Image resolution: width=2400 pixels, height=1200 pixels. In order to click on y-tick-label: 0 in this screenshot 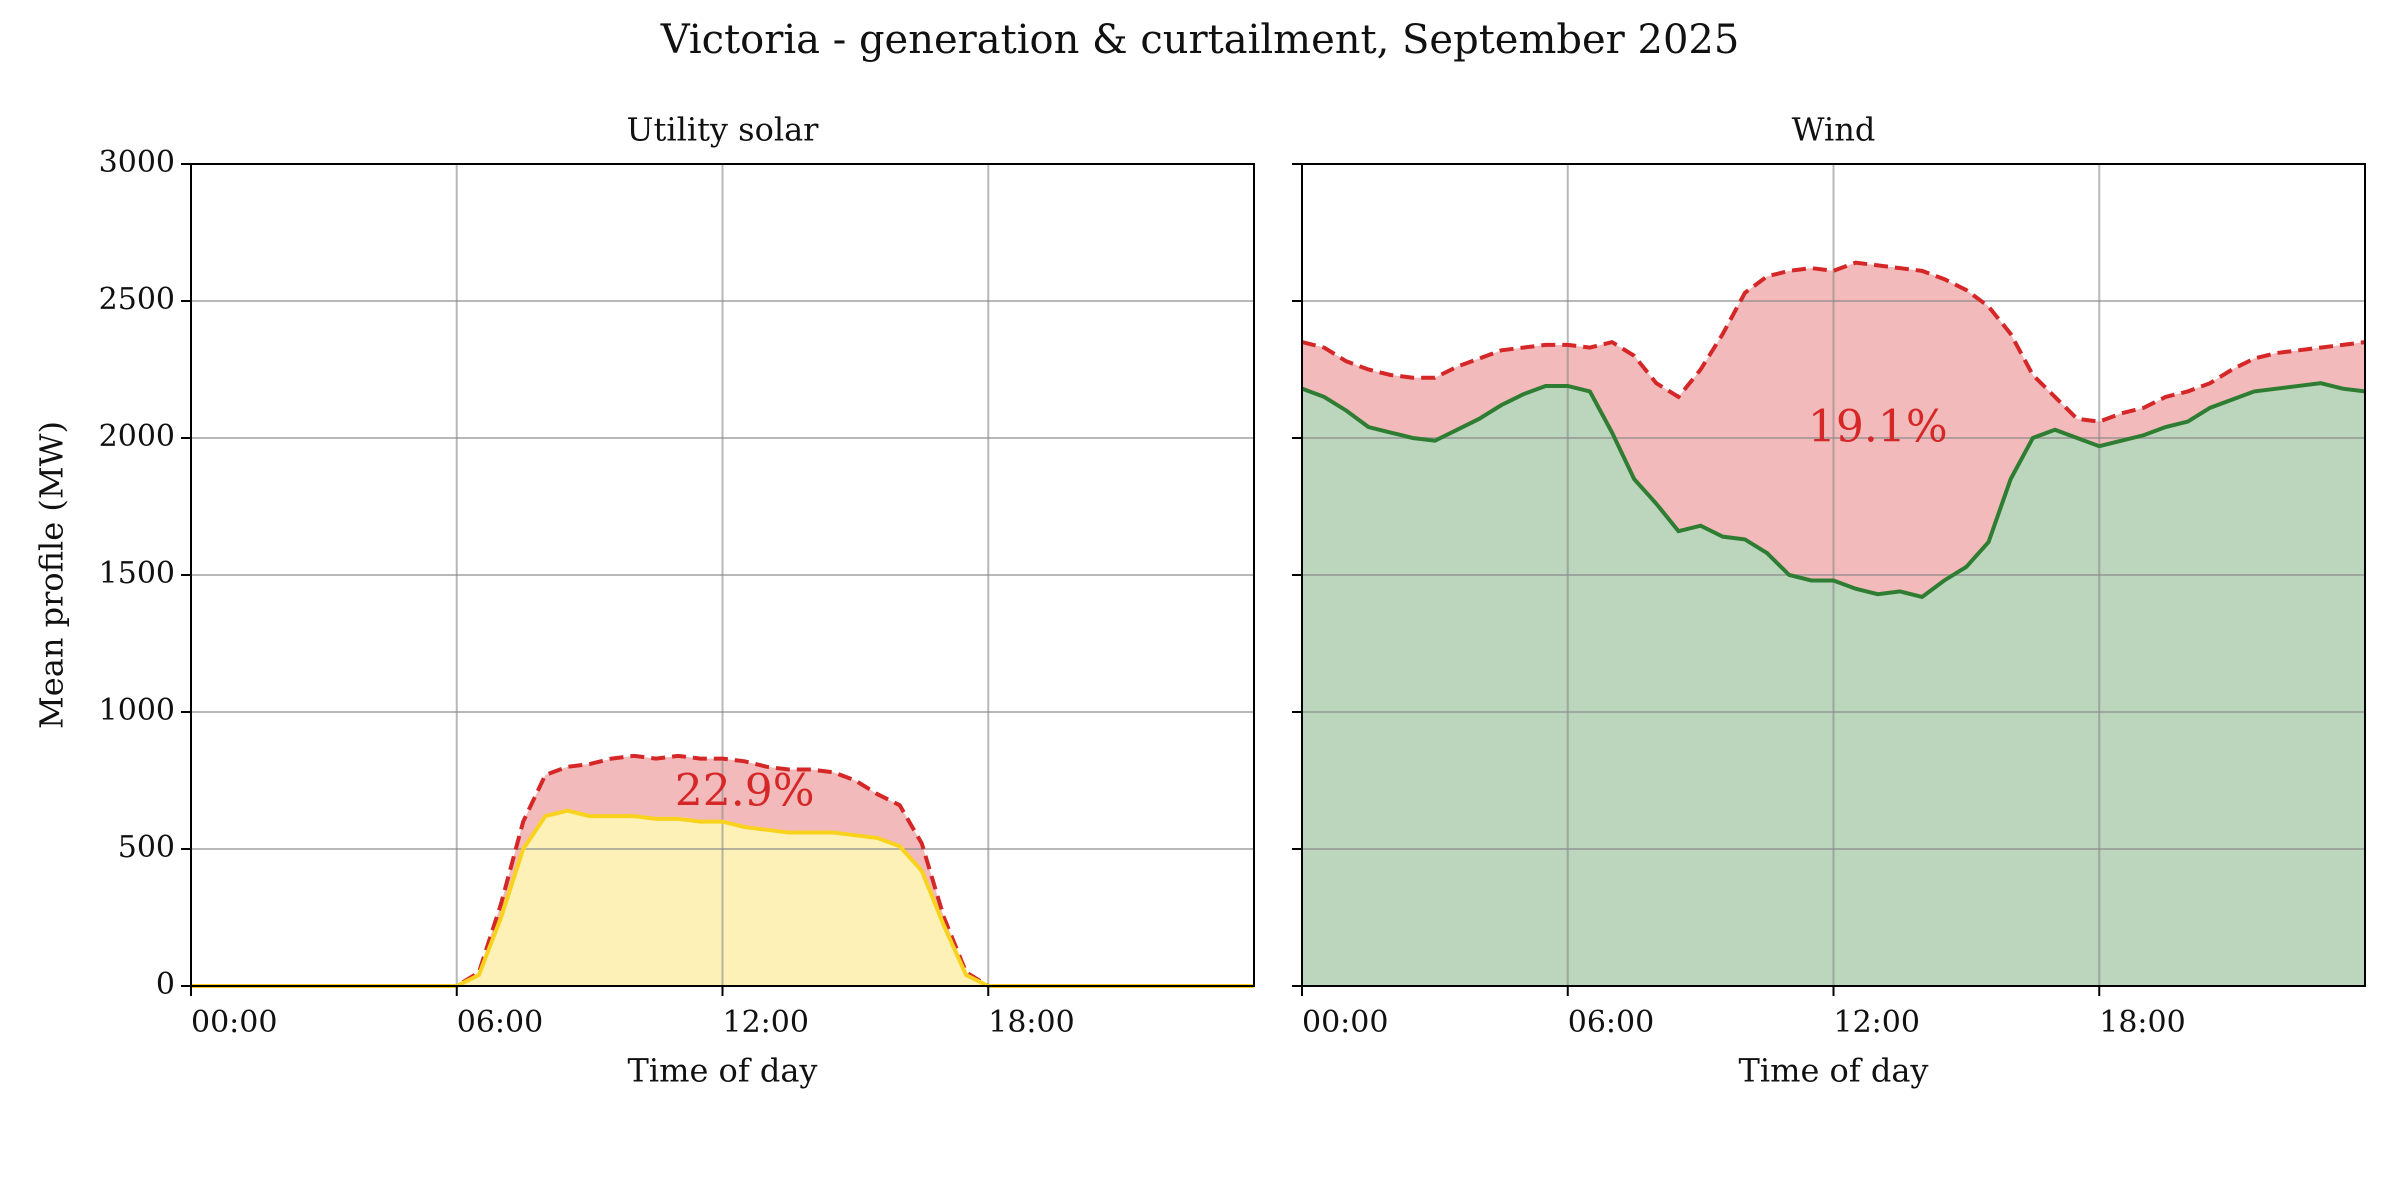, I will do `click(165, 984)`.